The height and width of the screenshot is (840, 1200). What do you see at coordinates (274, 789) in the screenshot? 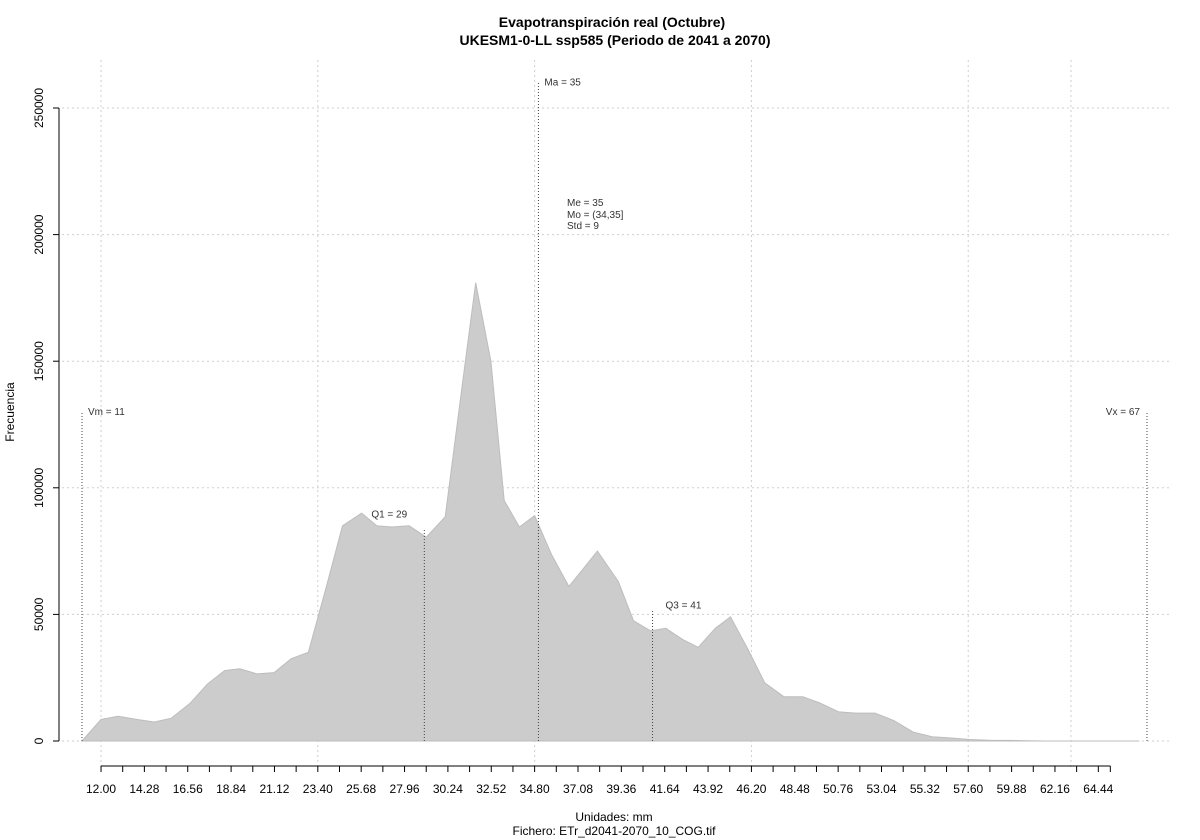
I see `x-tick-label: 21.12` at bounding box center [274, 789].